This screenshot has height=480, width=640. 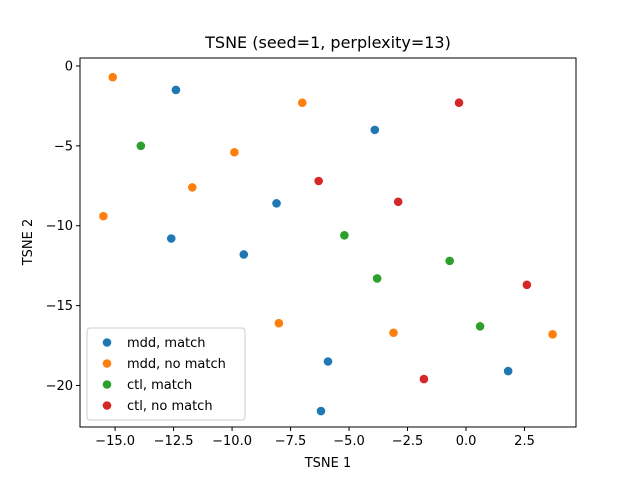 I want to click on legend-box, so click(x=166, y=374).